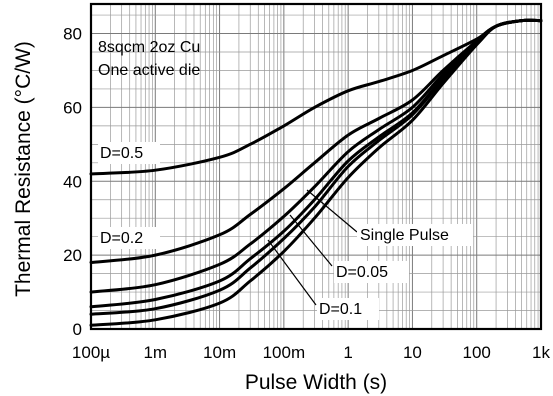 This screenshot has height=396, width=553. What do you see at coordinates (477, 352) in the screenshot?
I see `x-tick-label: 100` at bounding box center [477, 352].